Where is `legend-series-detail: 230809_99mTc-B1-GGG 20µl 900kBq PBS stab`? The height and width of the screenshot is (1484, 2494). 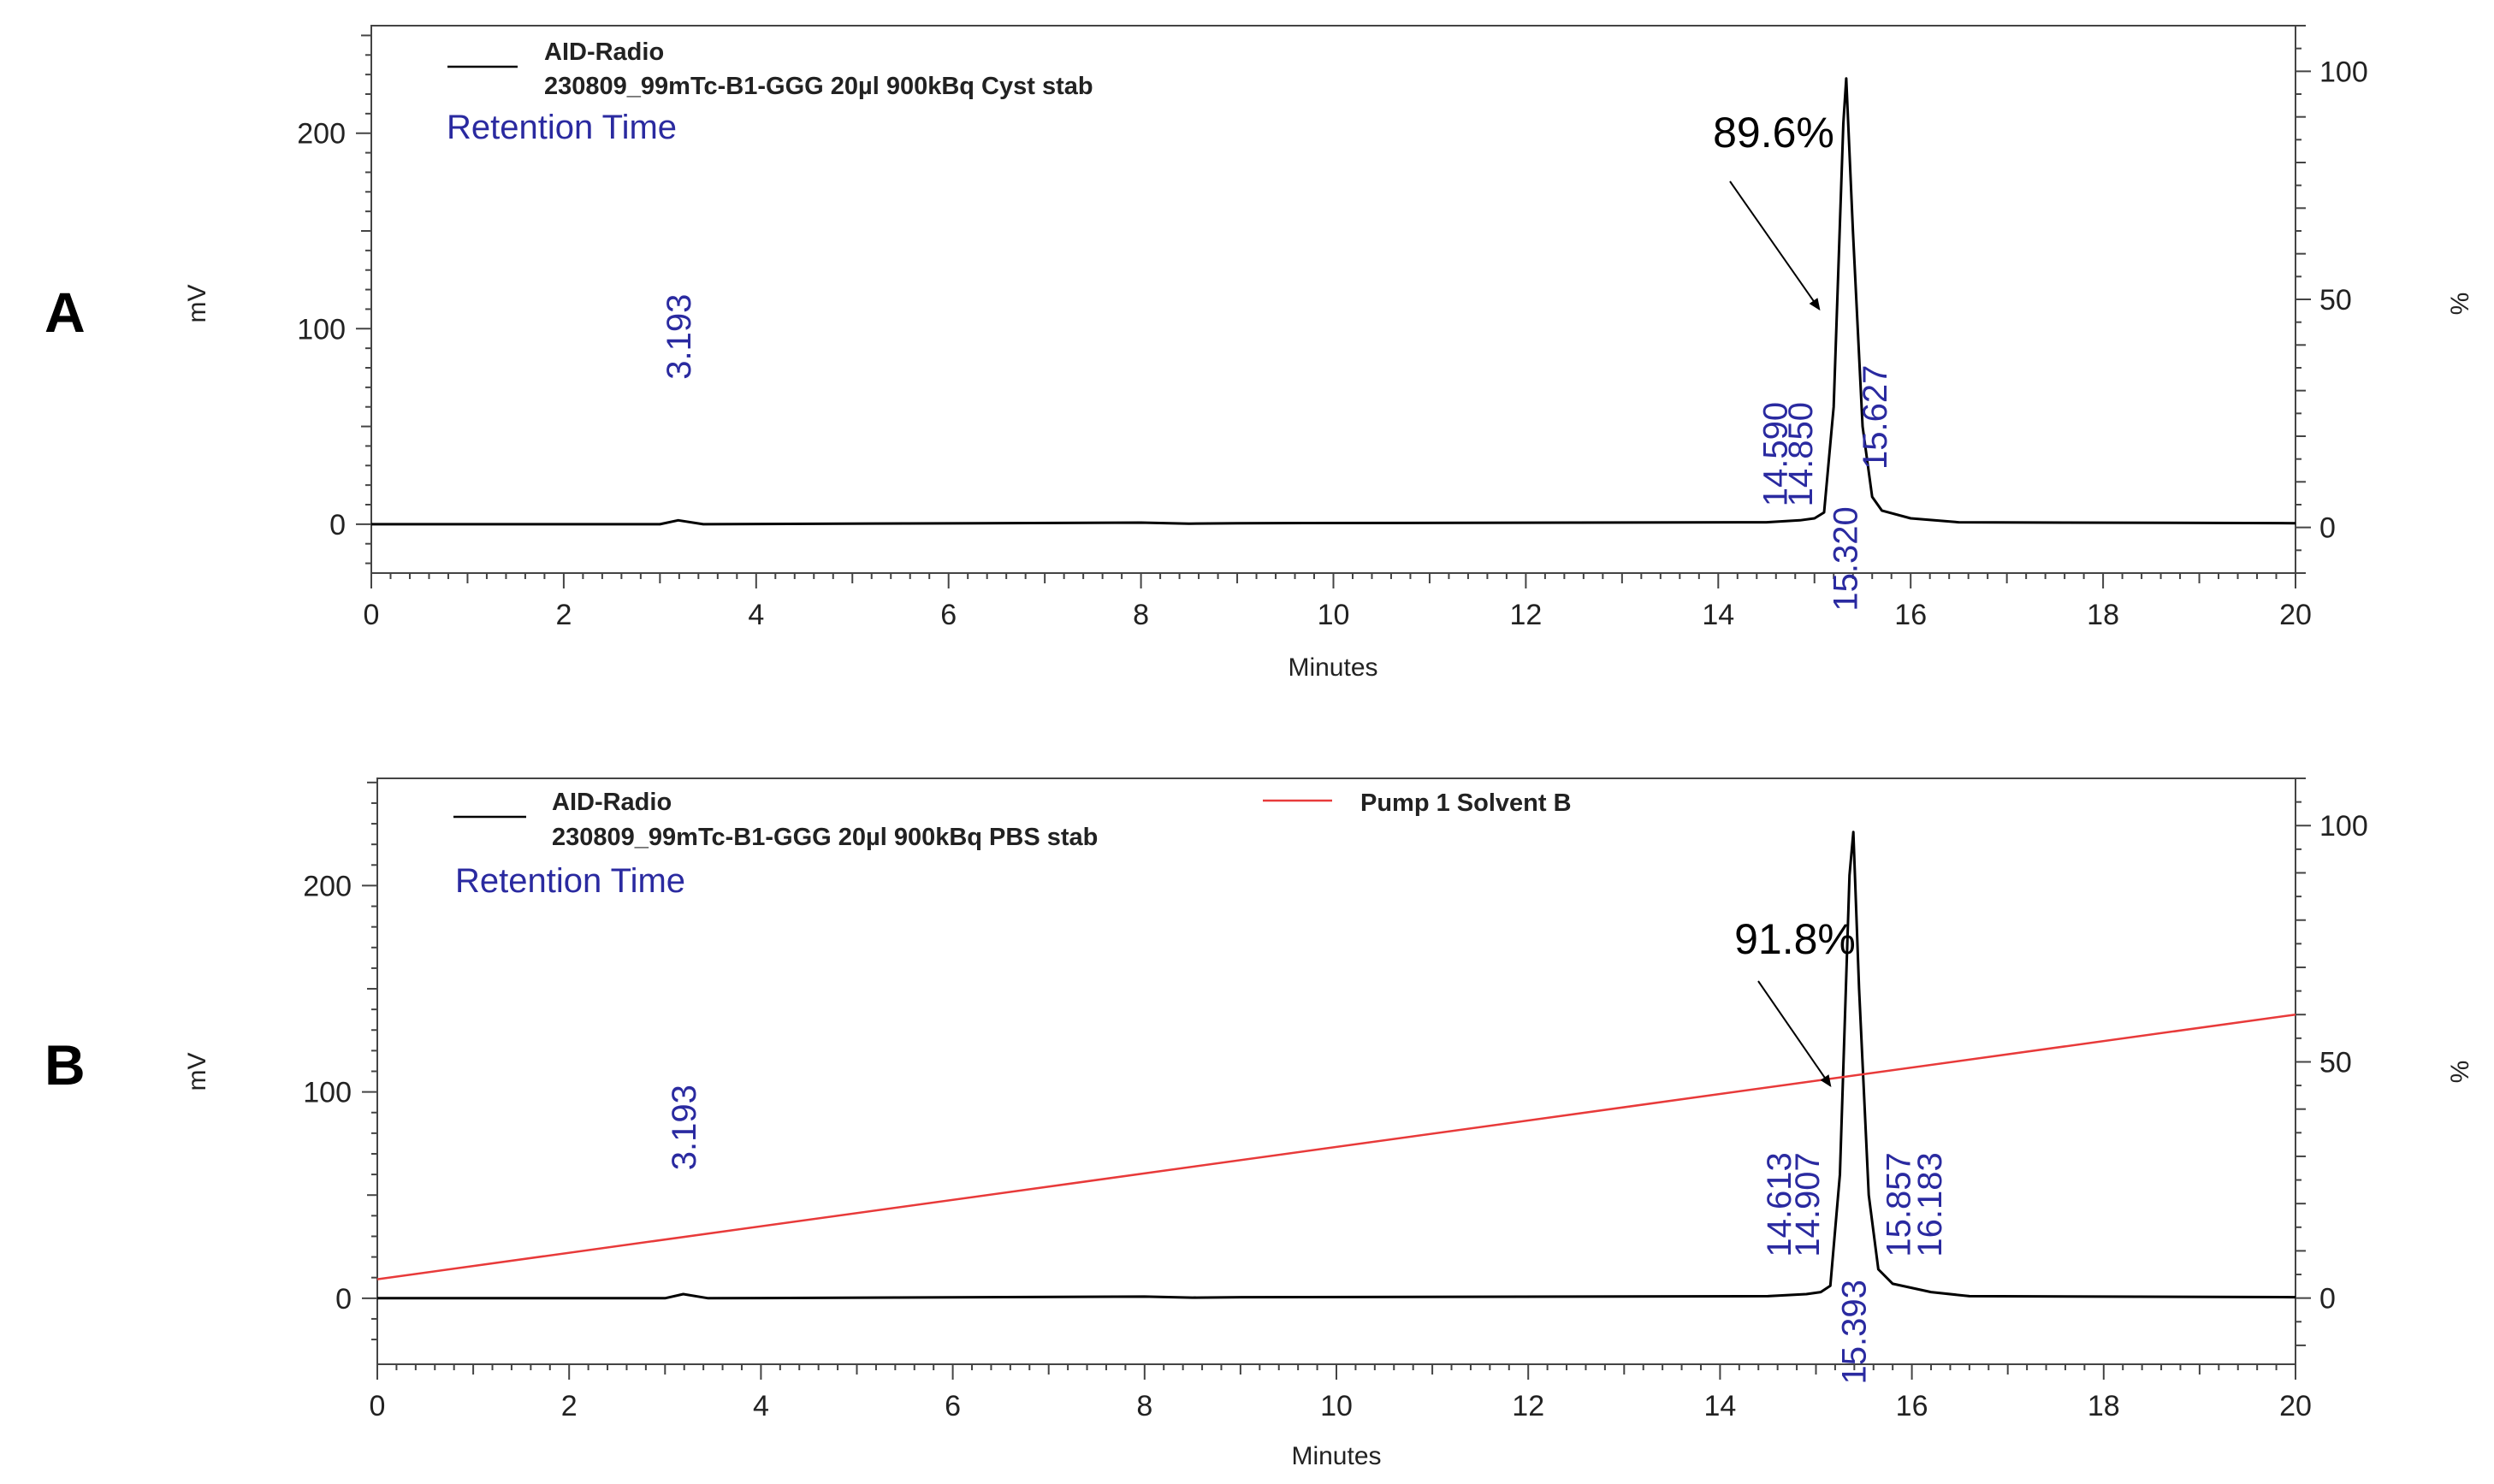
legend-series-detail: 230809_99mTc-B1-GGG 20µl 900kBq PBS stab is located at coordinates (825, 837).